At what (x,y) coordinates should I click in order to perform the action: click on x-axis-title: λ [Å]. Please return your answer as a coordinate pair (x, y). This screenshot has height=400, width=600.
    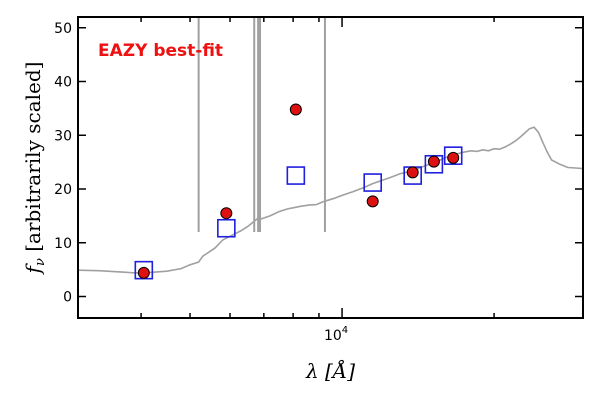
    Looking at the image, I should click on (330, 370).